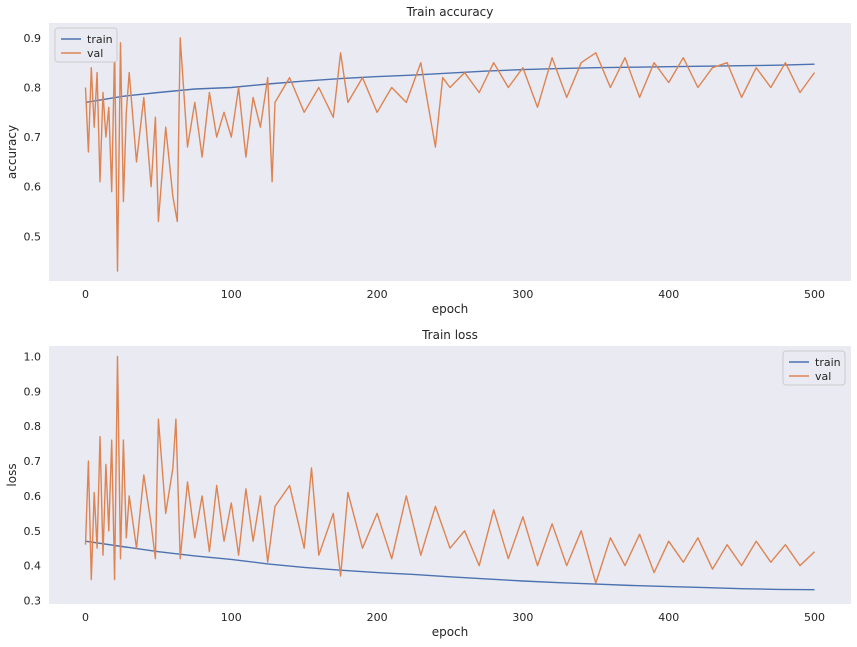 Image resolution: width=857 pixels, height=647 pixels. Describe the element at coordinates (33, 566) in the screenshot. I see `y-tick-label: 0.4` at that location.